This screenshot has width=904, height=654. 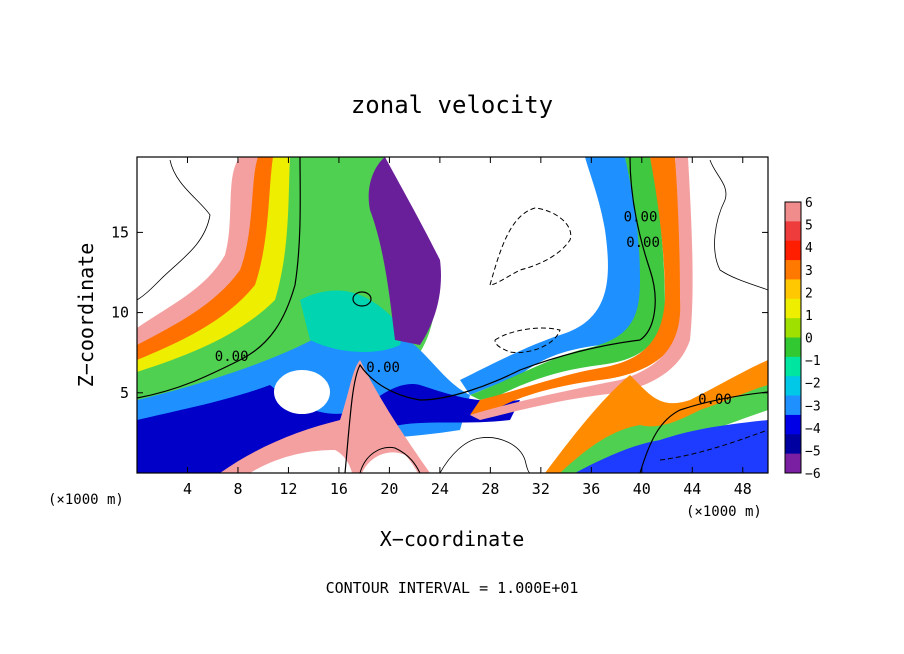 What do you see at coordinates (743, 489) in the screenshot?
I see `x-tick-label: 48` at bounding box center [743, 489].